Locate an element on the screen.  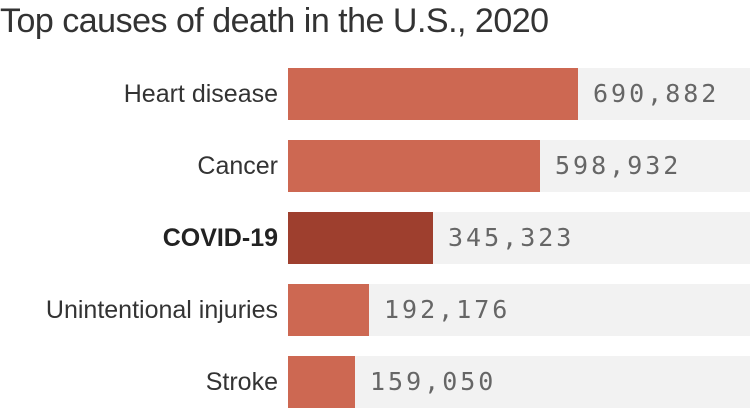
category-label: Heart disease is located at coordinates (200, 94).